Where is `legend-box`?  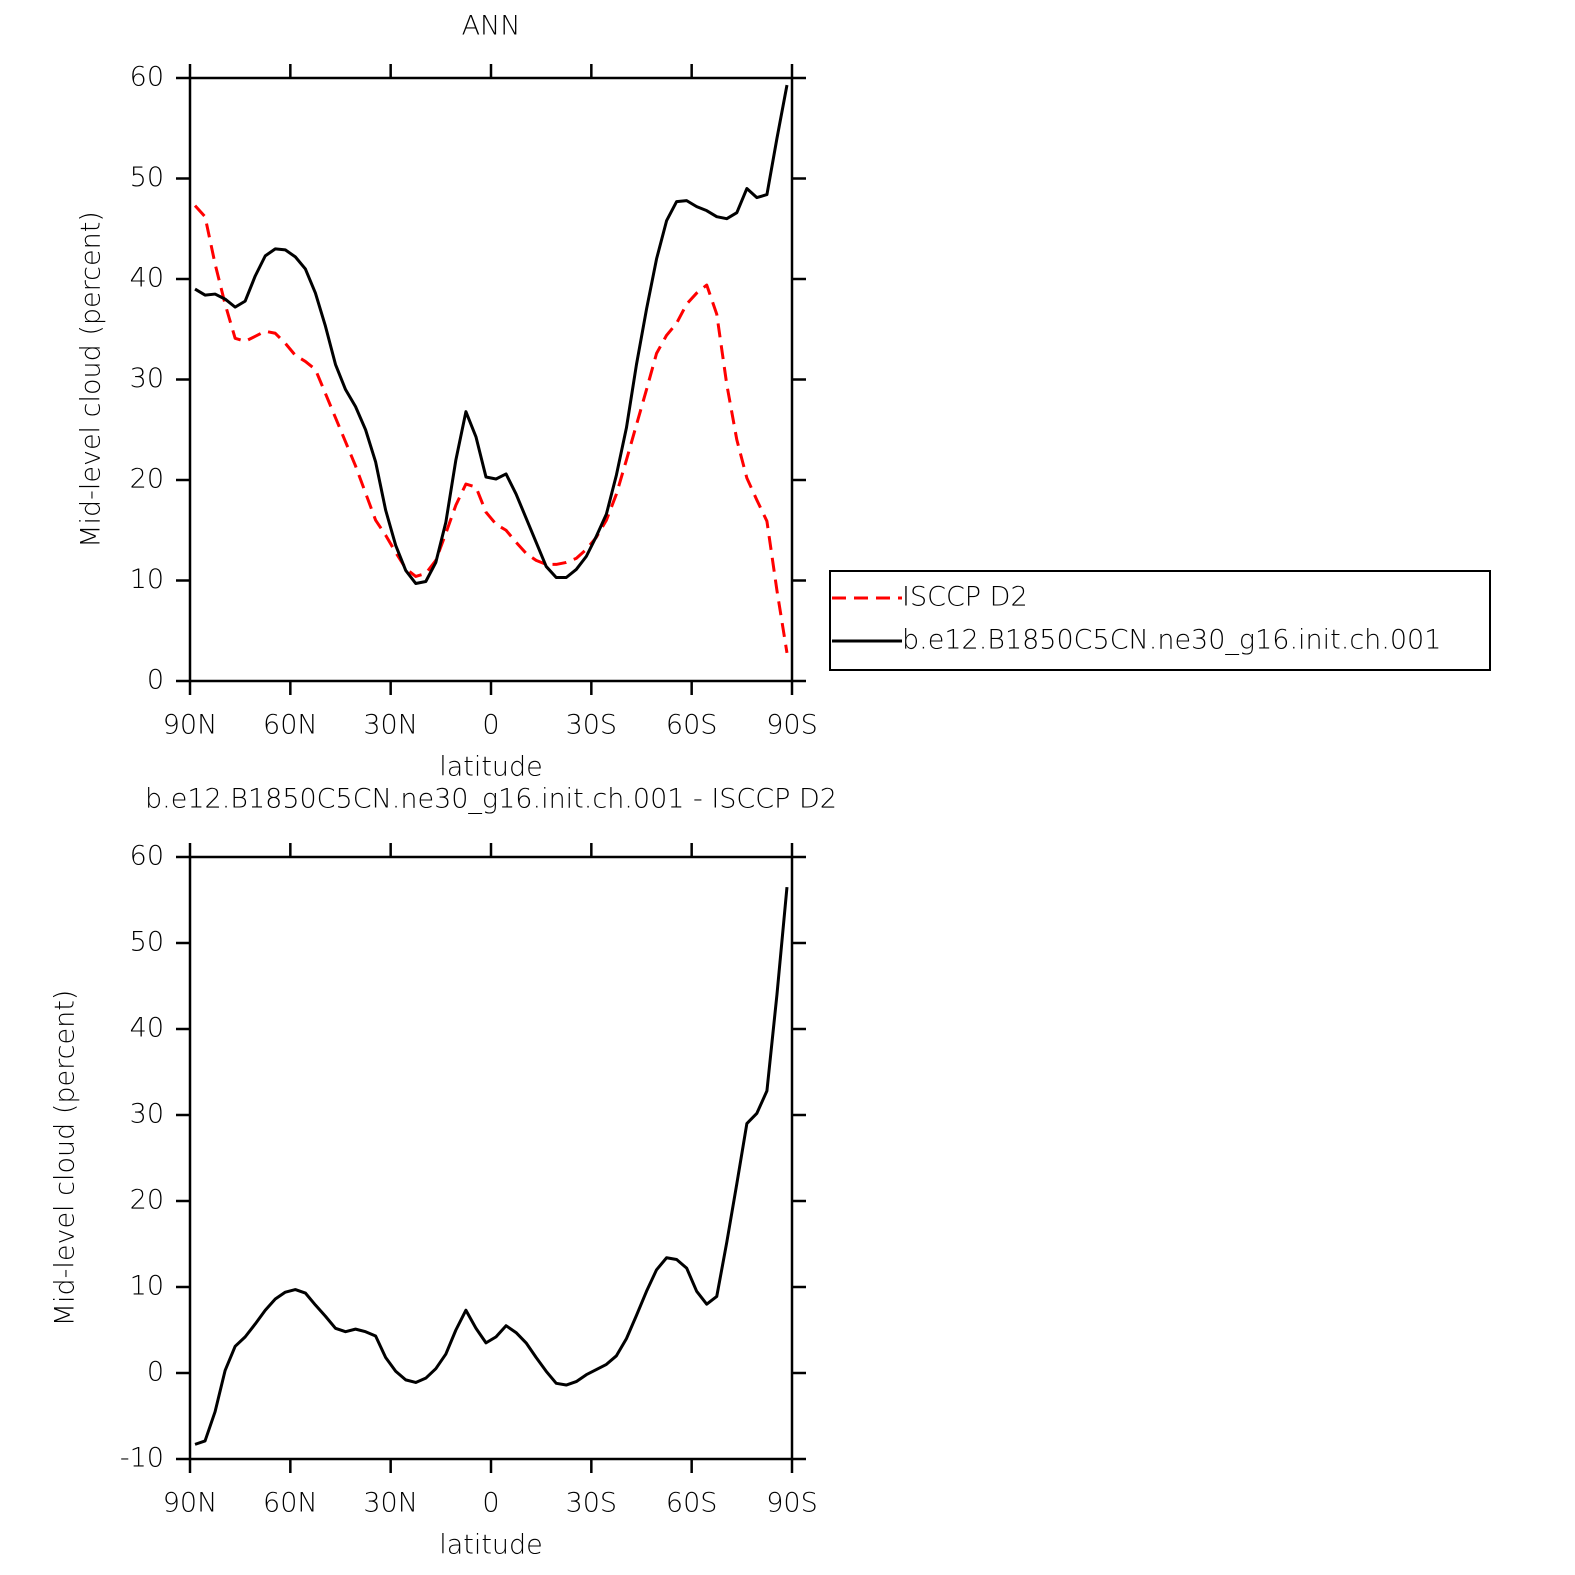
legend-box is located at coordinates (1160, 620).